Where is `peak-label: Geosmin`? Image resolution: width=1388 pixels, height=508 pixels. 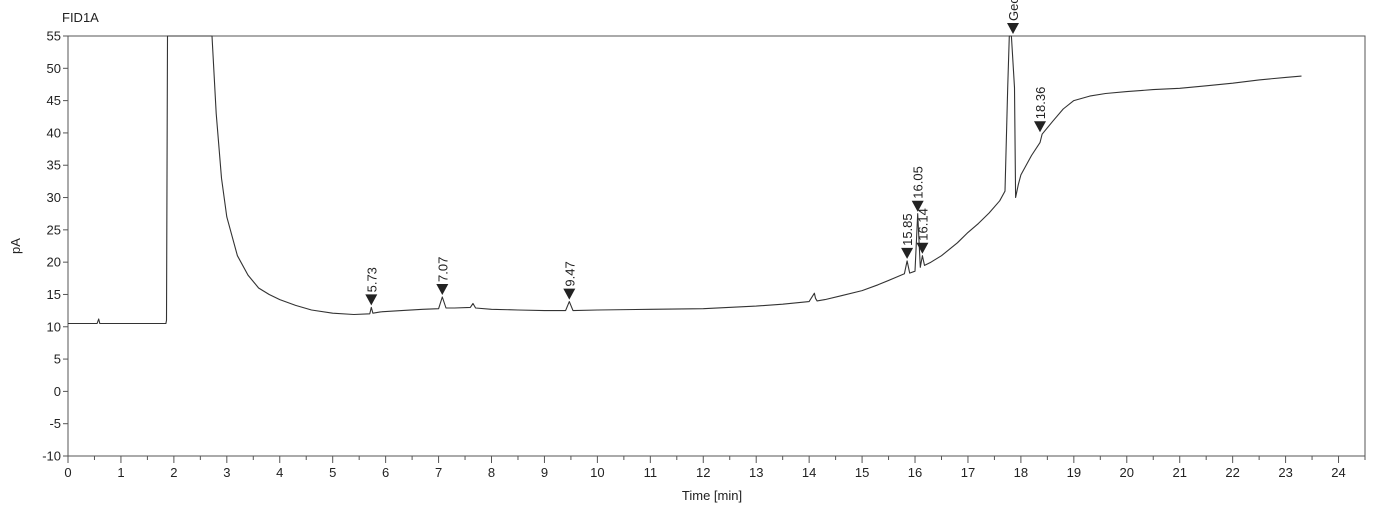 peak-label: Geosmin is located at coordinates (1013, 10).